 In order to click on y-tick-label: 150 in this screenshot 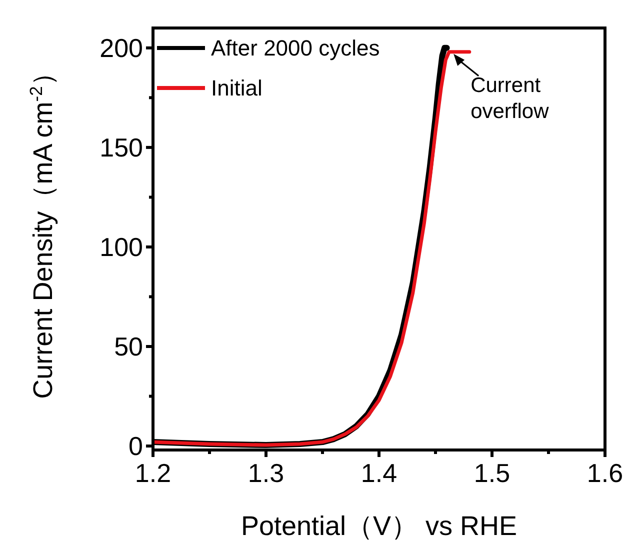, I will do `click(121, 147)`.